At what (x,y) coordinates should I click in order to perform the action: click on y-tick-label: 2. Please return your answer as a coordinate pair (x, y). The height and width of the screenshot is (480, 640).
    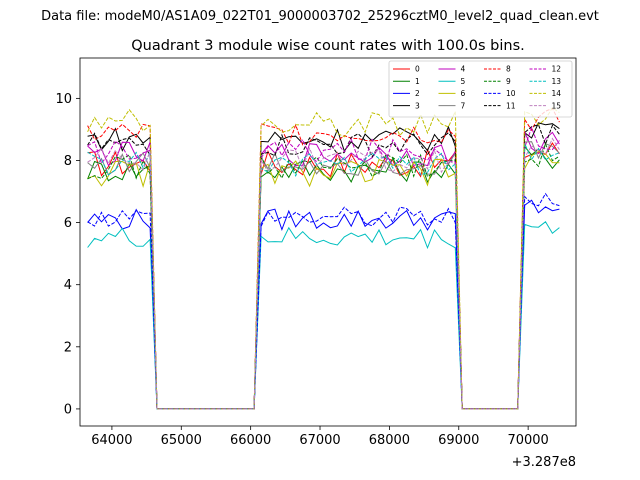
    Looking at the image, I should click on (68, 347).